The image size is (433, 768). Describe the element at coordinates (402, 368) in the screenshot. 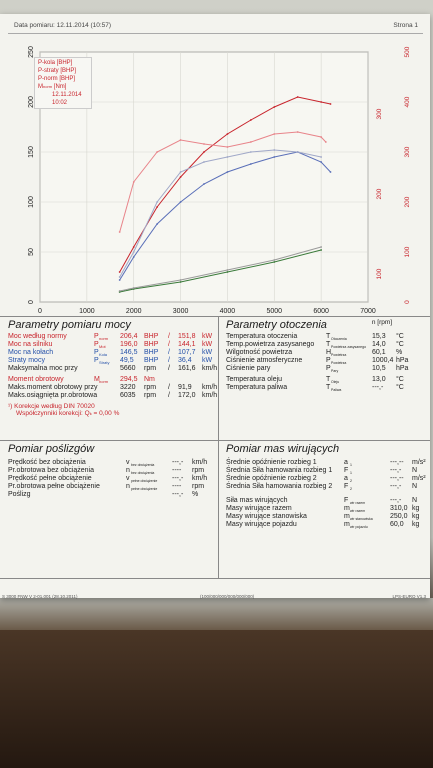

I see `env-unit: hPa` at that location.